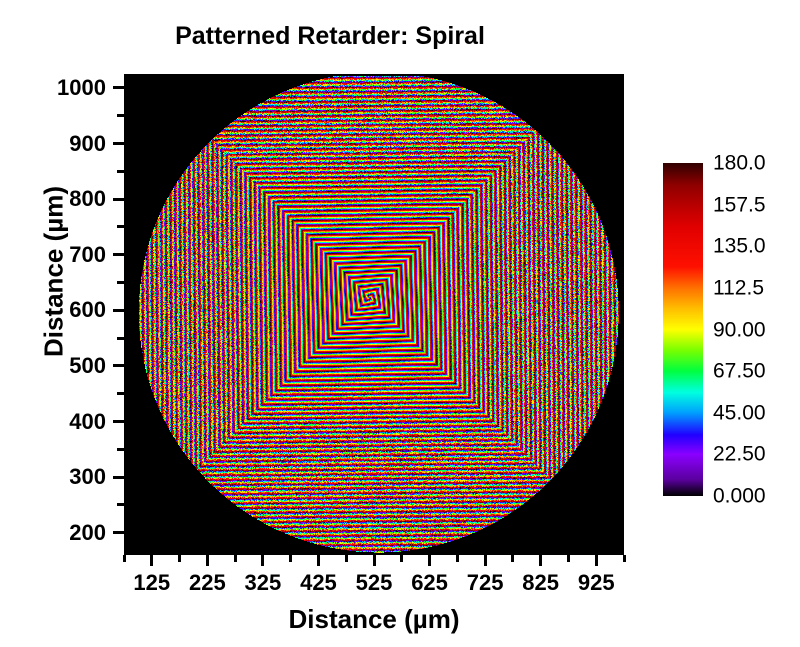 This screenshot has height=647, width=800. What do you see at coordinates (739, 454) in the screenshot?
I see `colorbar-tick-label: 22.50` at bounding box center [739, 454].